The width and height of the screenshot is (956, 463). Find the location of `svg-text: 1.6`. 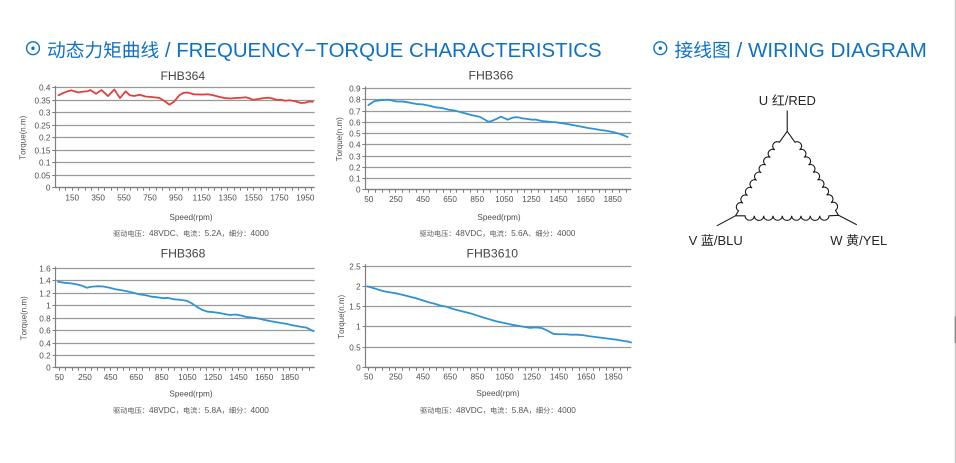

svg-text: 1.6 is located at coordinates (45, 268).